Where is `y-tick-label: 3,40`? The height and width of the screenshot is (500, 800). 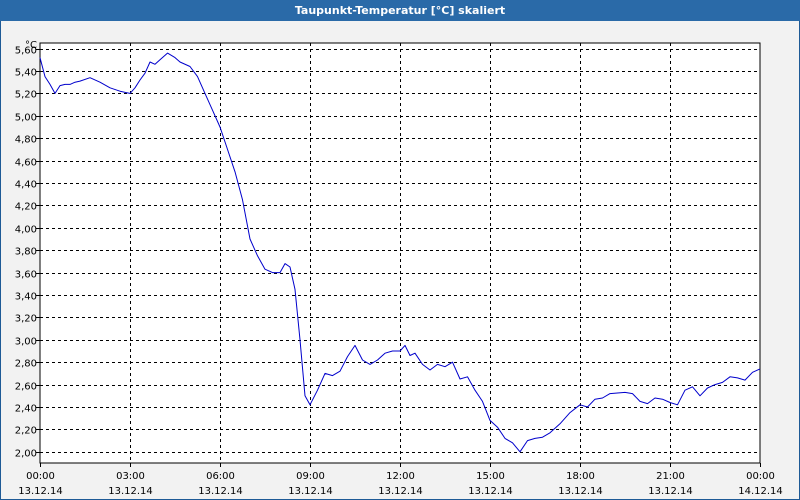 y-tick-label: 3,40 is located at coordinates (26, 297).